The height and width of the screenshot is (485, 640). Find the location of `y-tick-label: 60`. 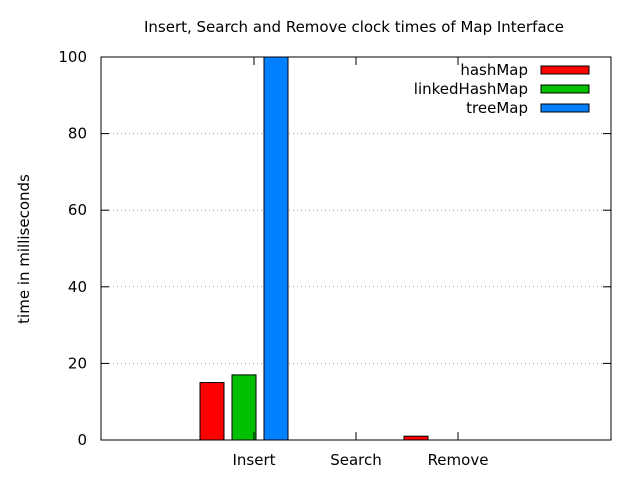

y-tick-label: 60 is located at coordinates (77, 210).